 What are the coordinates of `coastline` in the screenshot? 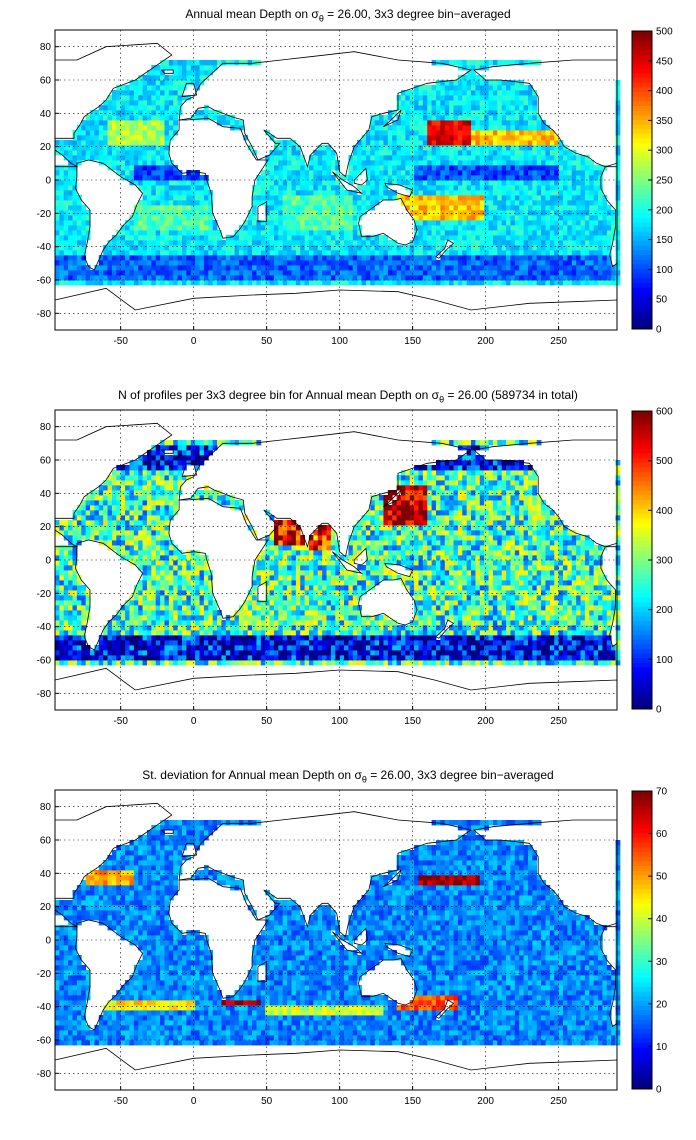 It's located at (545, 113).